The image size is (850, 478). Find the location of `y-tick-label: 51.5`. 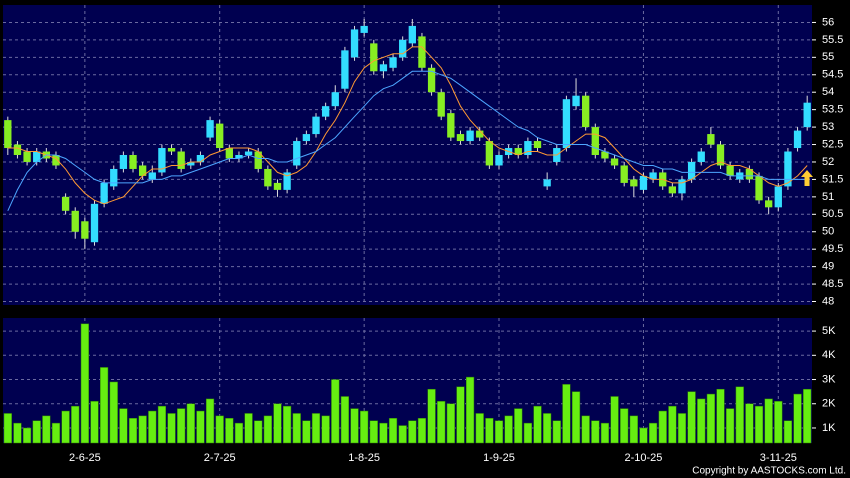

y-tick-label: 51.5 is located at coordinates (832, 179).